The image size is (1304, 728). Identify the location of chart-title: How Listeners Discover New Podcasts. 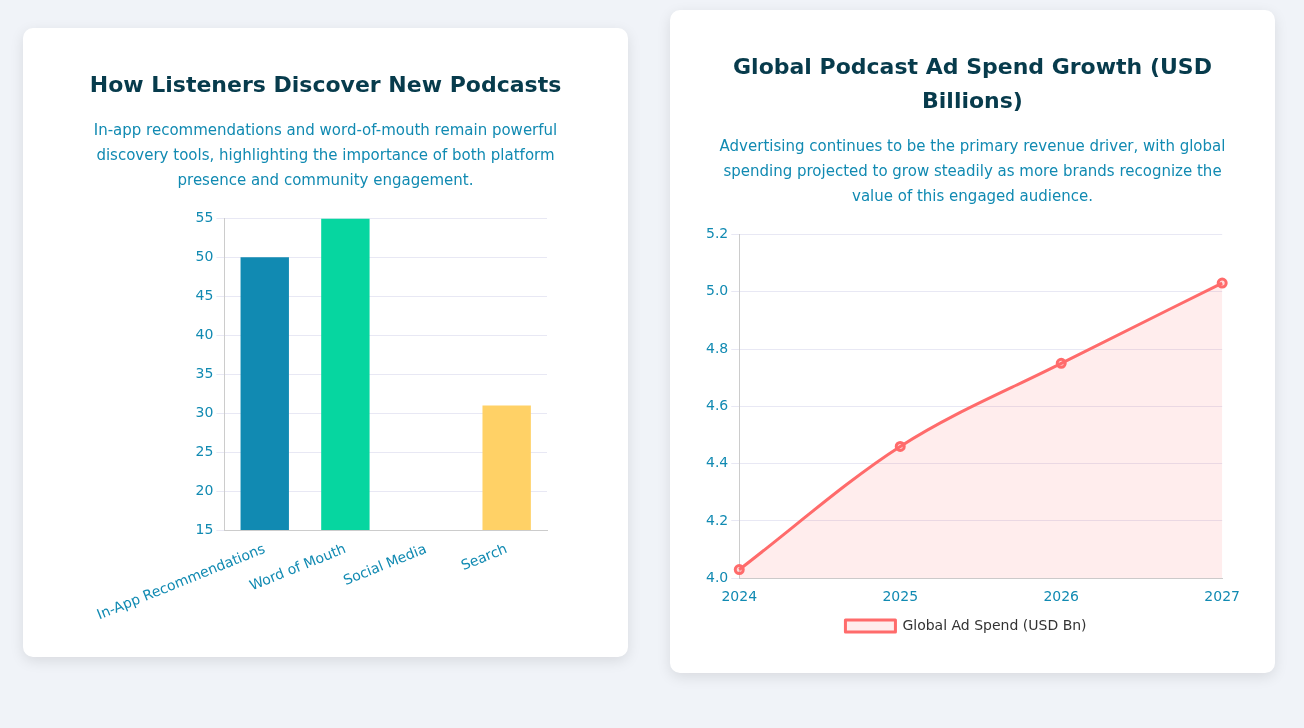
(325, 85).